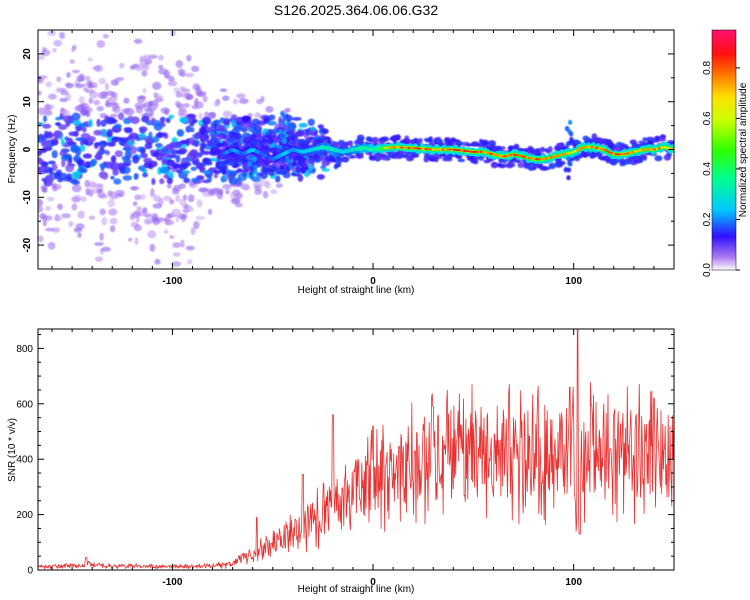 Image resolution: width=750 pixels, height=600 pixels. Describe the element at coordinates (356, 290) in the screenshot. I see `spectrogram-xlabel: Height of straight line (km)` at that location.